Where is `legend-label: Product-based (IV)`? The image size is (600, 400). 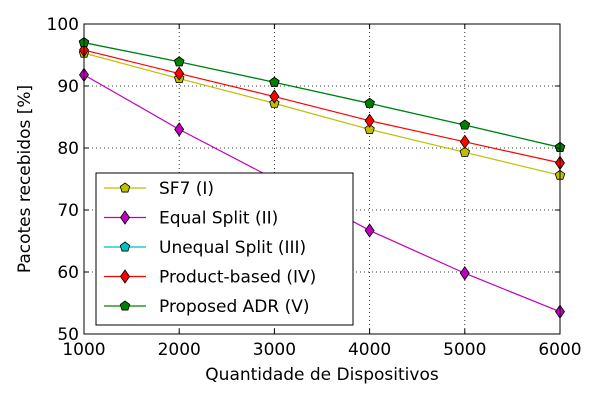 legend-label: Product-based (IV) is located at coordinates (237, 278).